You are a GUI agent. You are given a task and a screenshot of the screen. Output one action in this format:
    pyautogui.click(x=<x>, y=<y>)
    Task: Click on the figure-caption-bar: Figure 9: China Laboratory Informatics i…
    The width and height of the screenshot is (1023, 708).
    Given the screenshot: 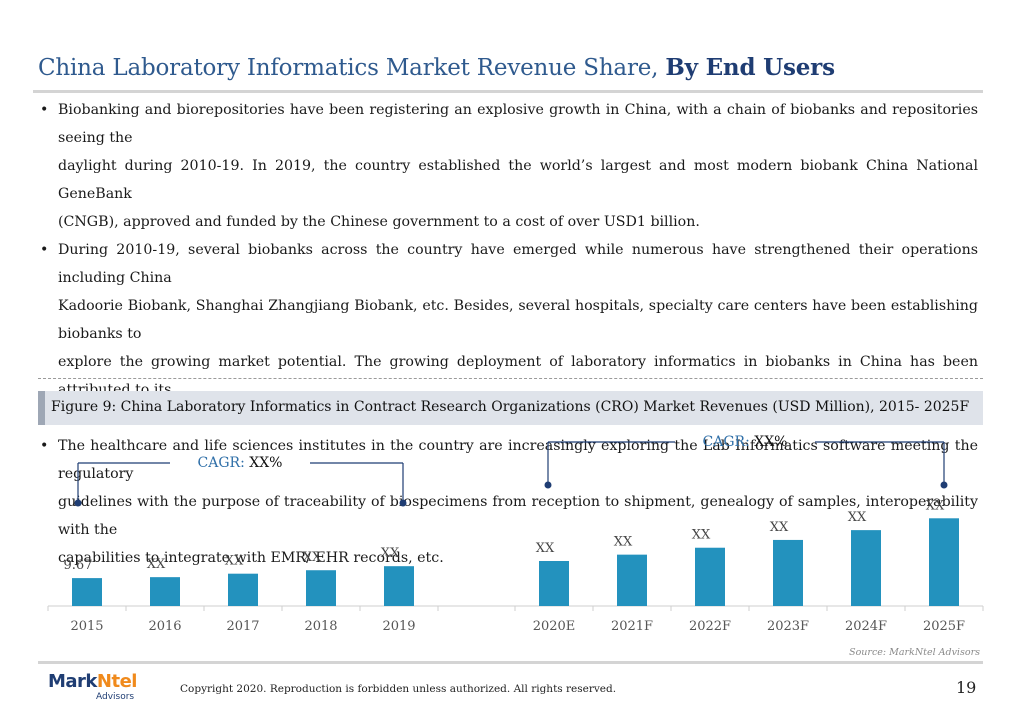 What is the action you would take?
    pyautogui.click(x=510, y=408)
    